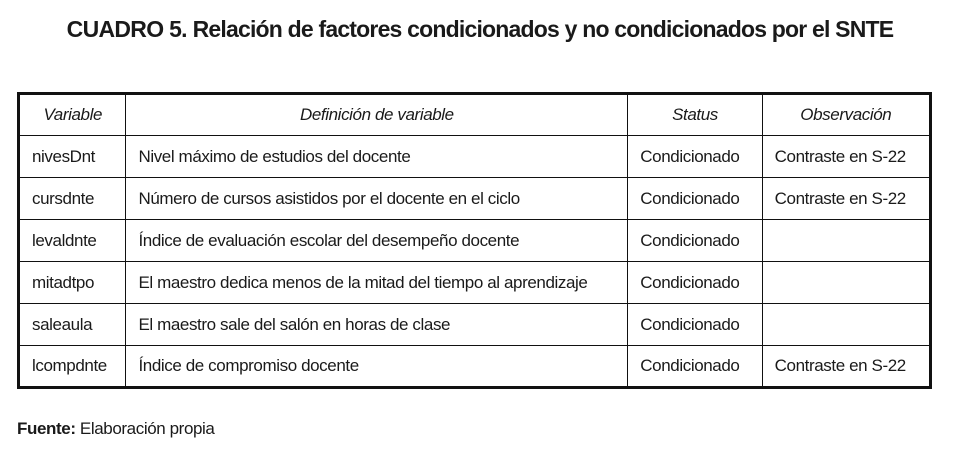 This screenshot has width=976, height=469. What do you see at coordinates (72, 114) in the screenshot?
I see `column-header: Variable` at bounding box center [72, 114].